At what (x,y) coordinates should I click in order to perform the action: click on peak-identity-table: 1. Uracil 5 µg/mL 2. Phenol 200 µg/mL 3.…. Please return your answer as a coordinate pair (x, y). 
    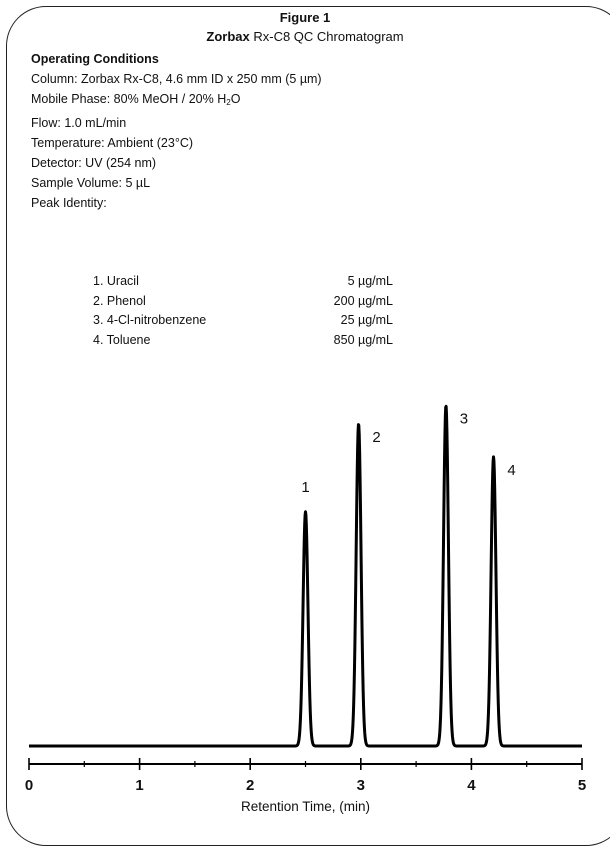
    Looking at the image, I should click on (243, 311).